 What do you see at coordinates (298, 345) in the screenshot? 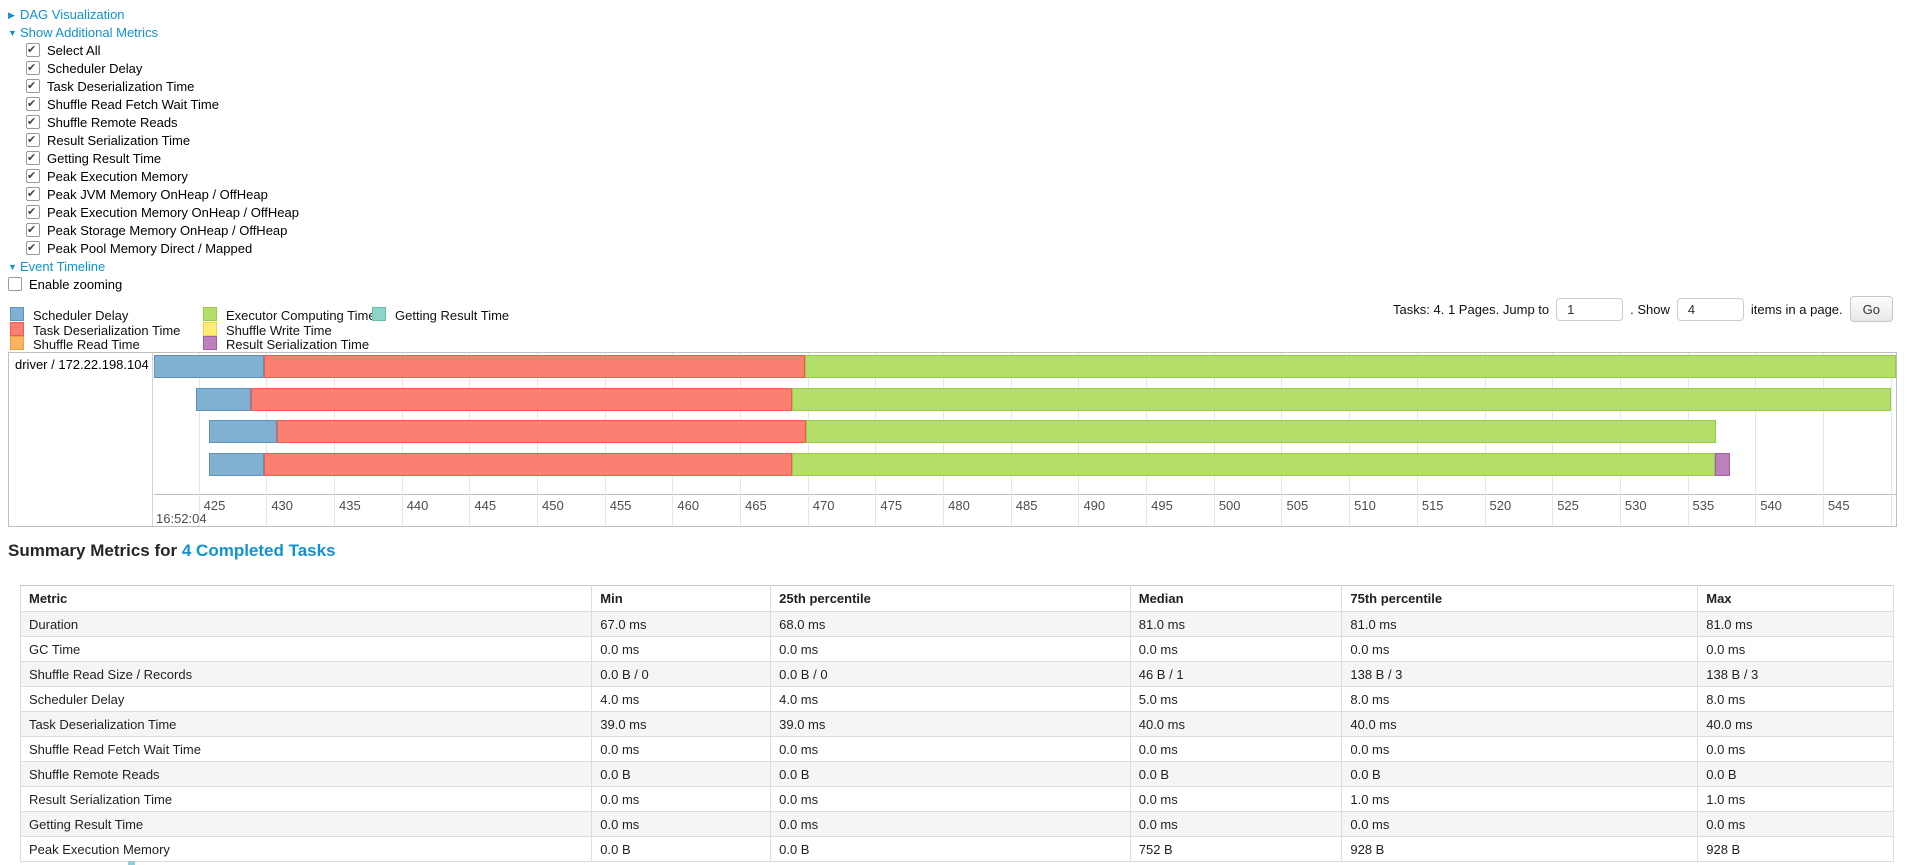
I see `legend-label: Result Serialization Time` at bounding box center [298, 345].